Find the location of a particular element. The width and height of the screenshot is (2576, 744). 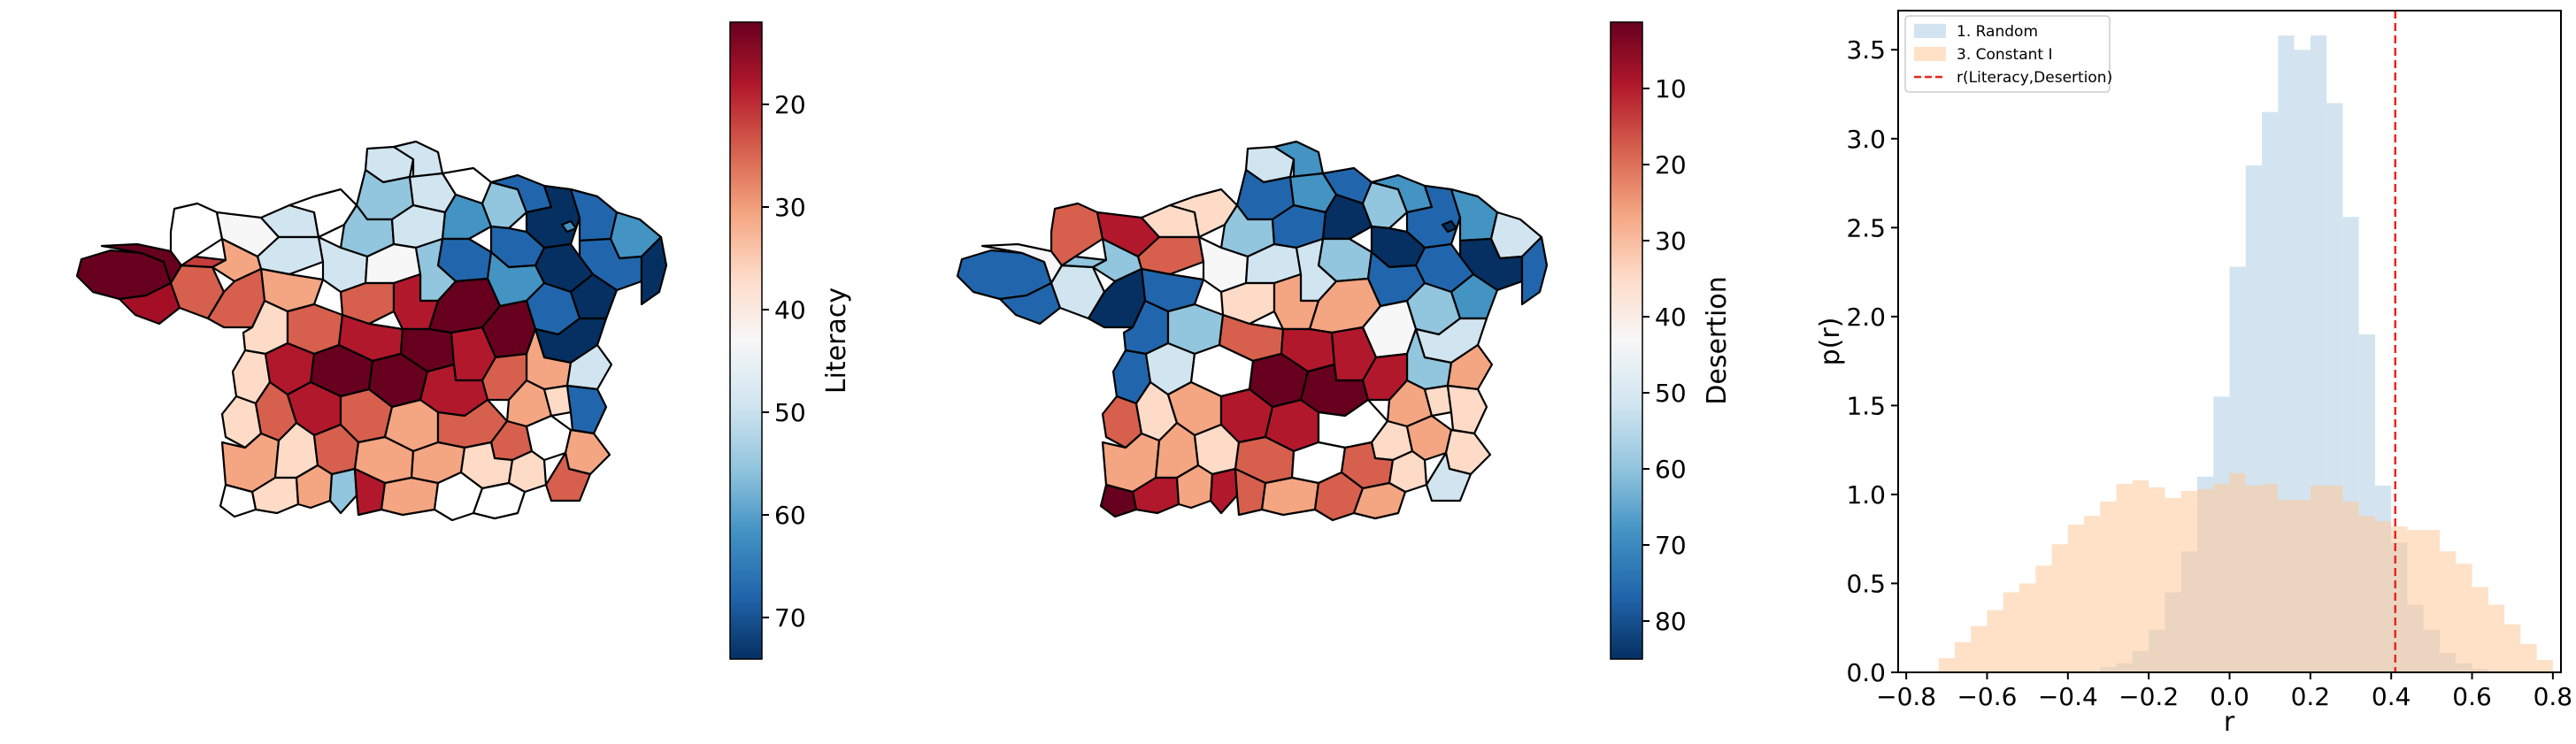

x-tick-label: 0.0 is located at coordinates (2229, 696).